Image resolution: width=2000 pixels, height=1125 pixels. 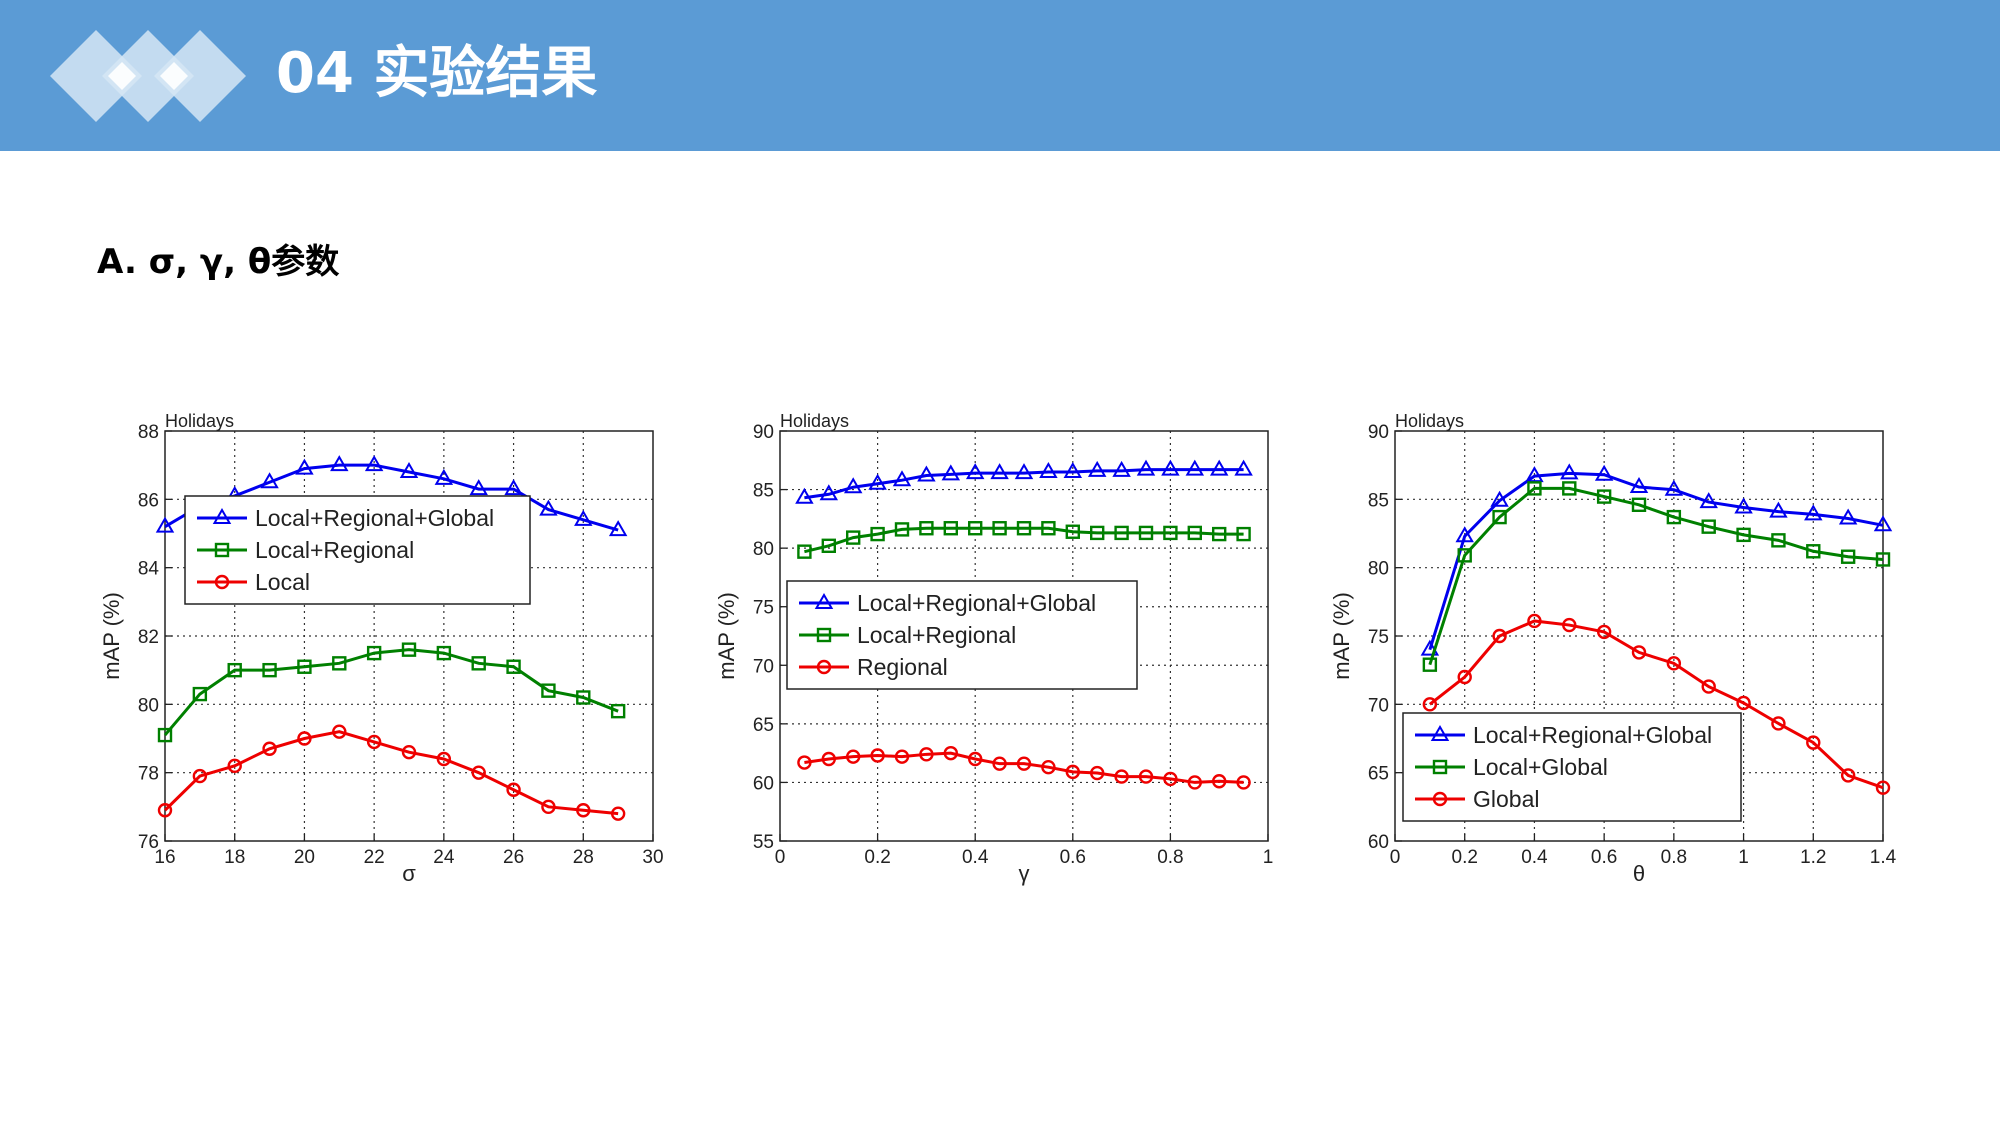 I want to click on x-tick-label: 30, so click(x=652, y=857).